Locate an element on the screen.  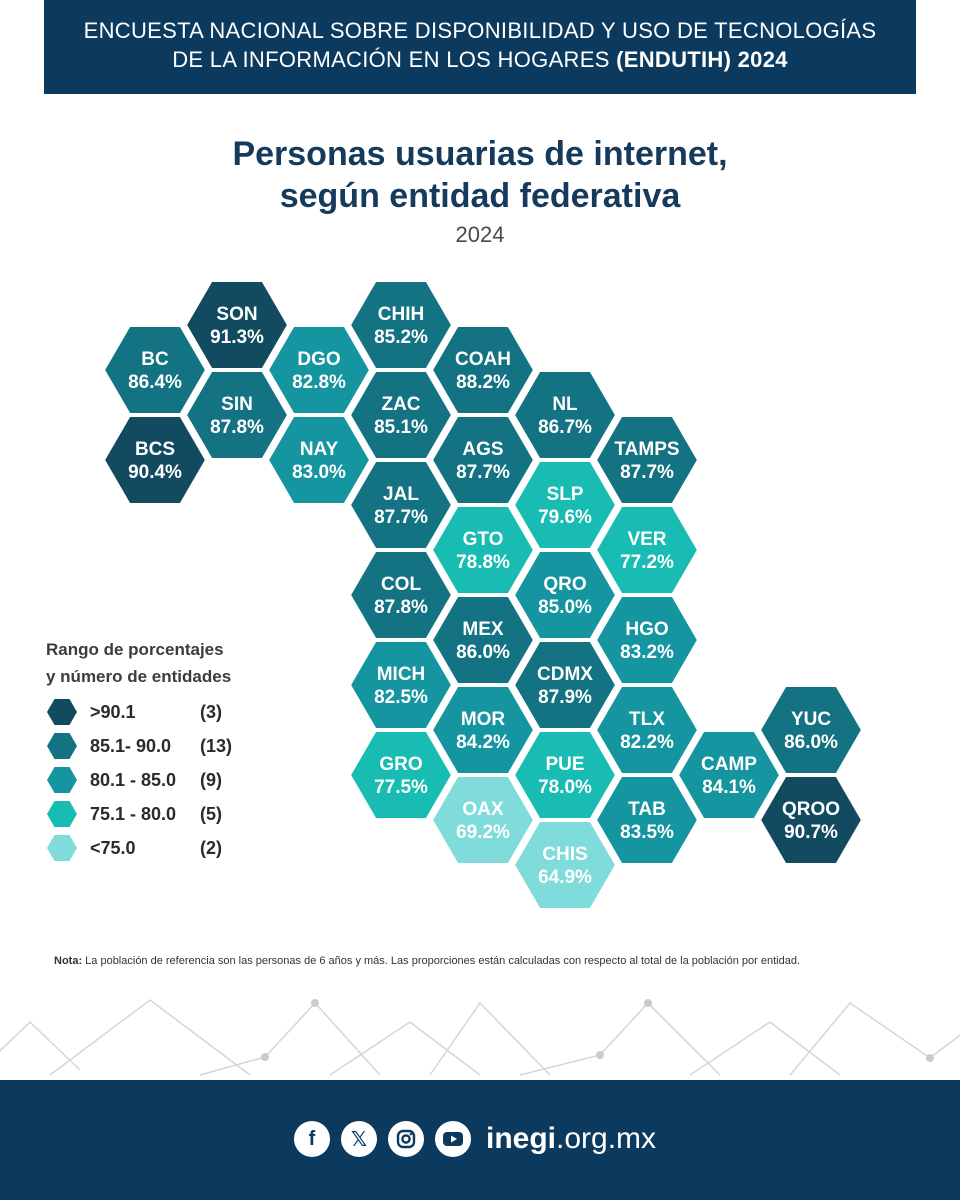
legend-title-line-2: y número de entidades is located at coordinates (139, 676).